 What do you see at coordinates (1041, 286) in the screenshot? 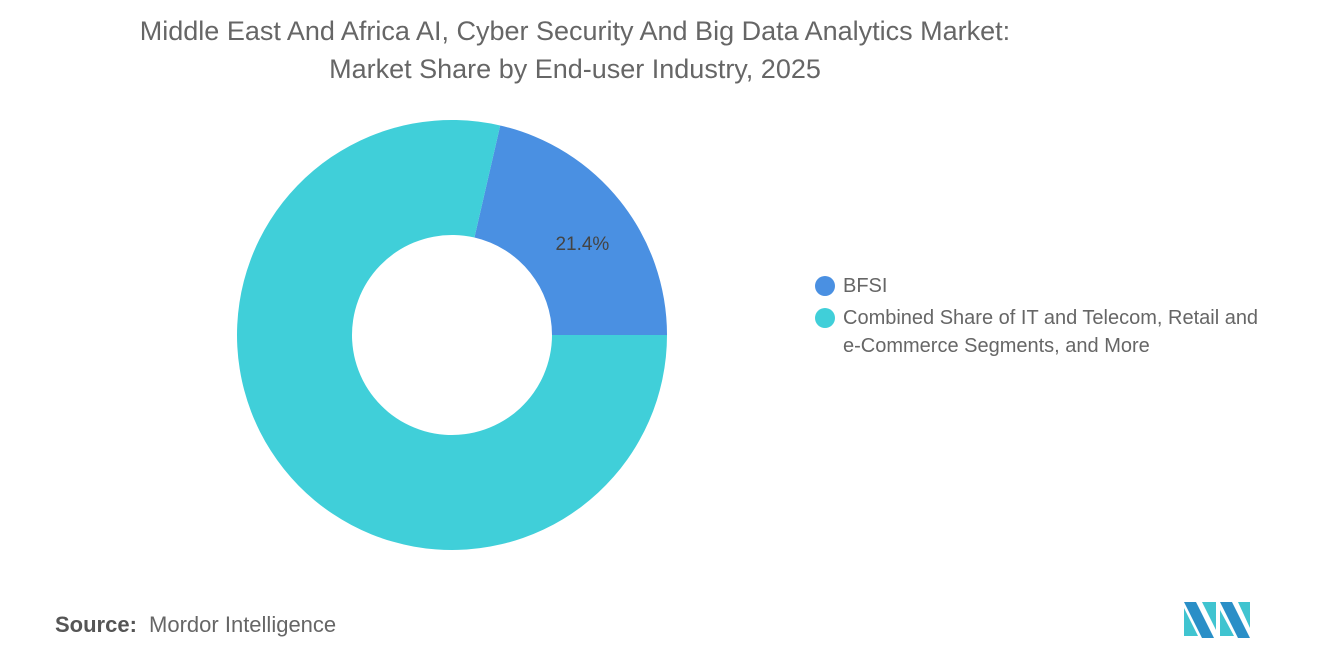
I see `legend-item-bfsi: BFSI` at bounding box center [1041, 286].